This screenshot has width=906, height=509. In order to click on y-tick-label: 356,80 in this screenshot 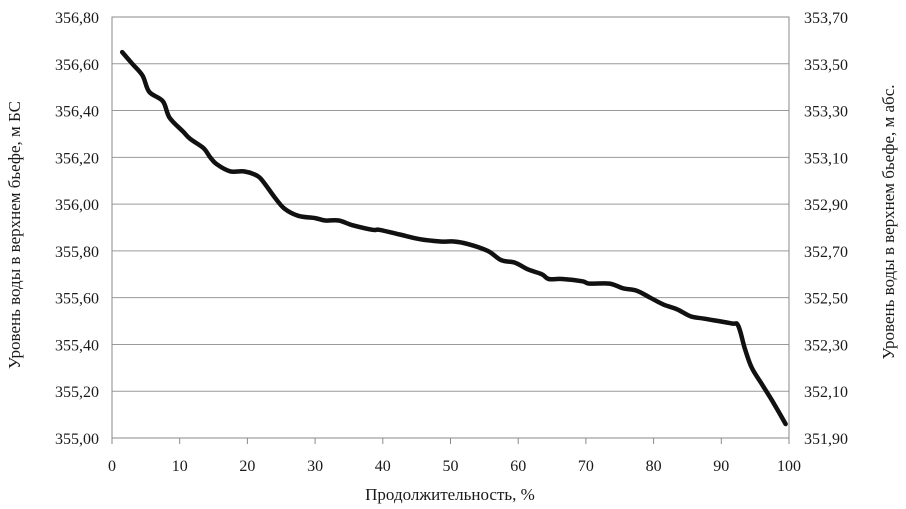, I will do `click(77, 18)`.